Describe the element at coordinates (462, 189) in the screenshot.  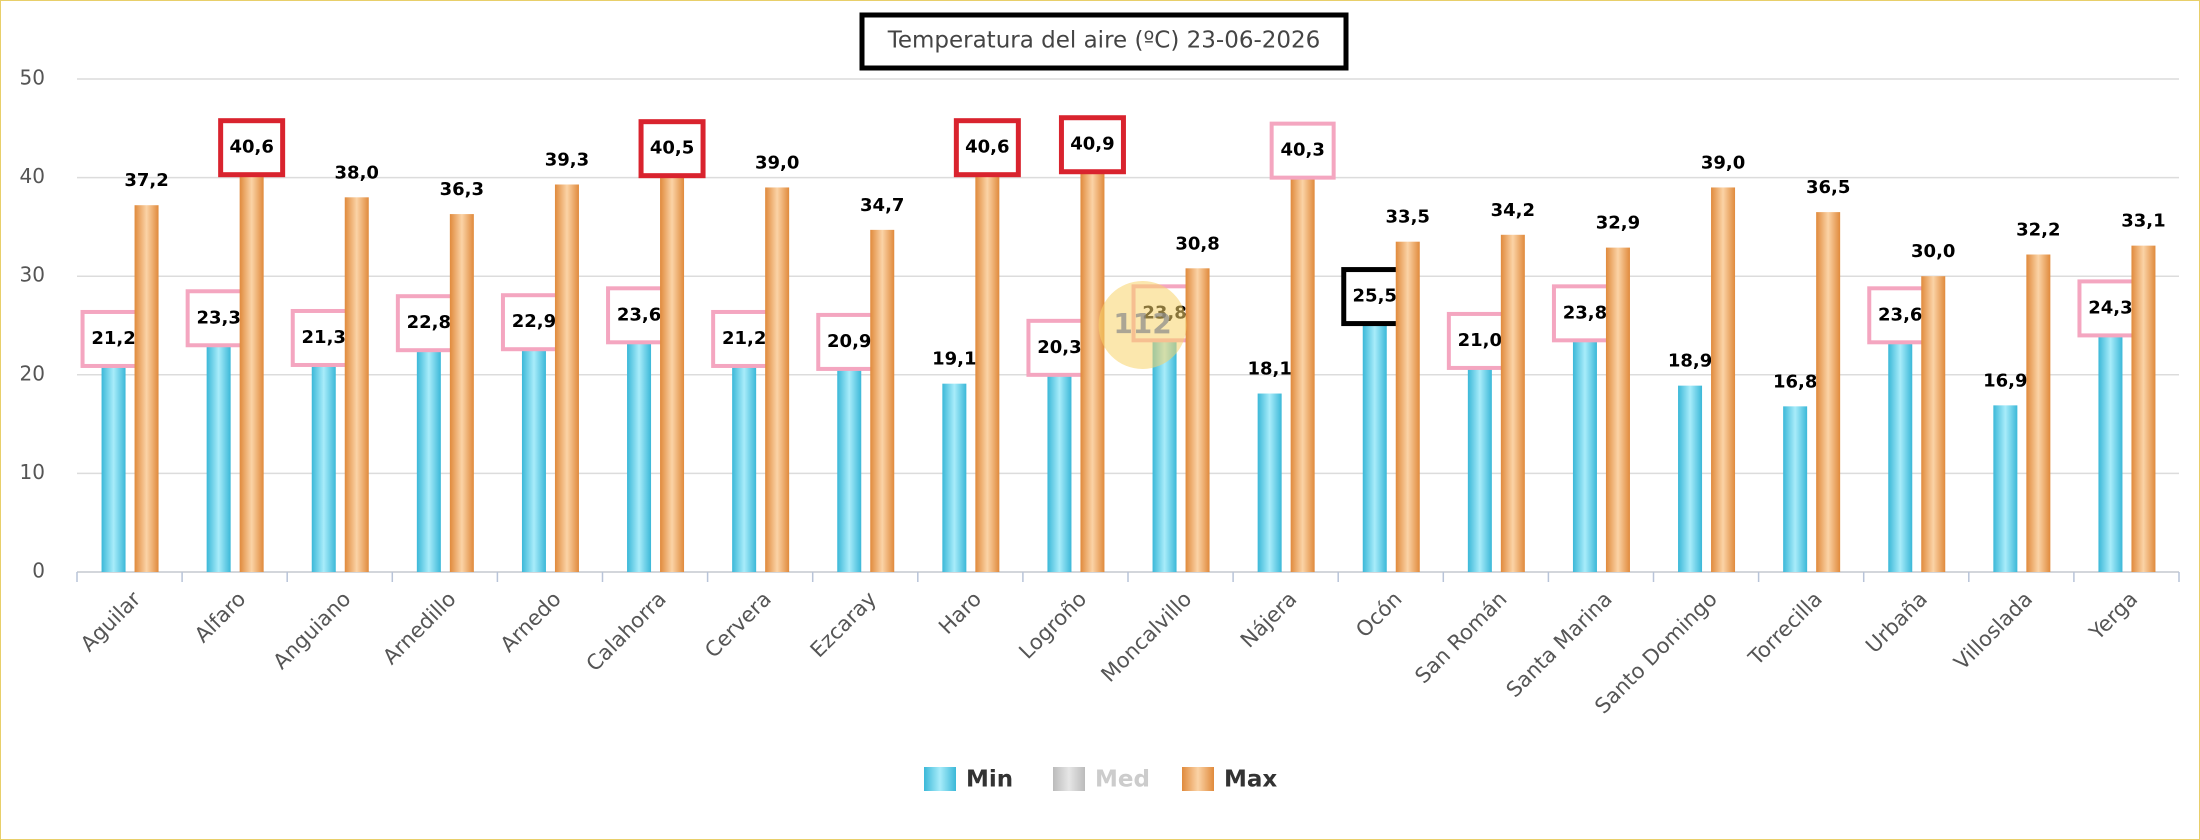
I see `data-label: 36,3` at that location.